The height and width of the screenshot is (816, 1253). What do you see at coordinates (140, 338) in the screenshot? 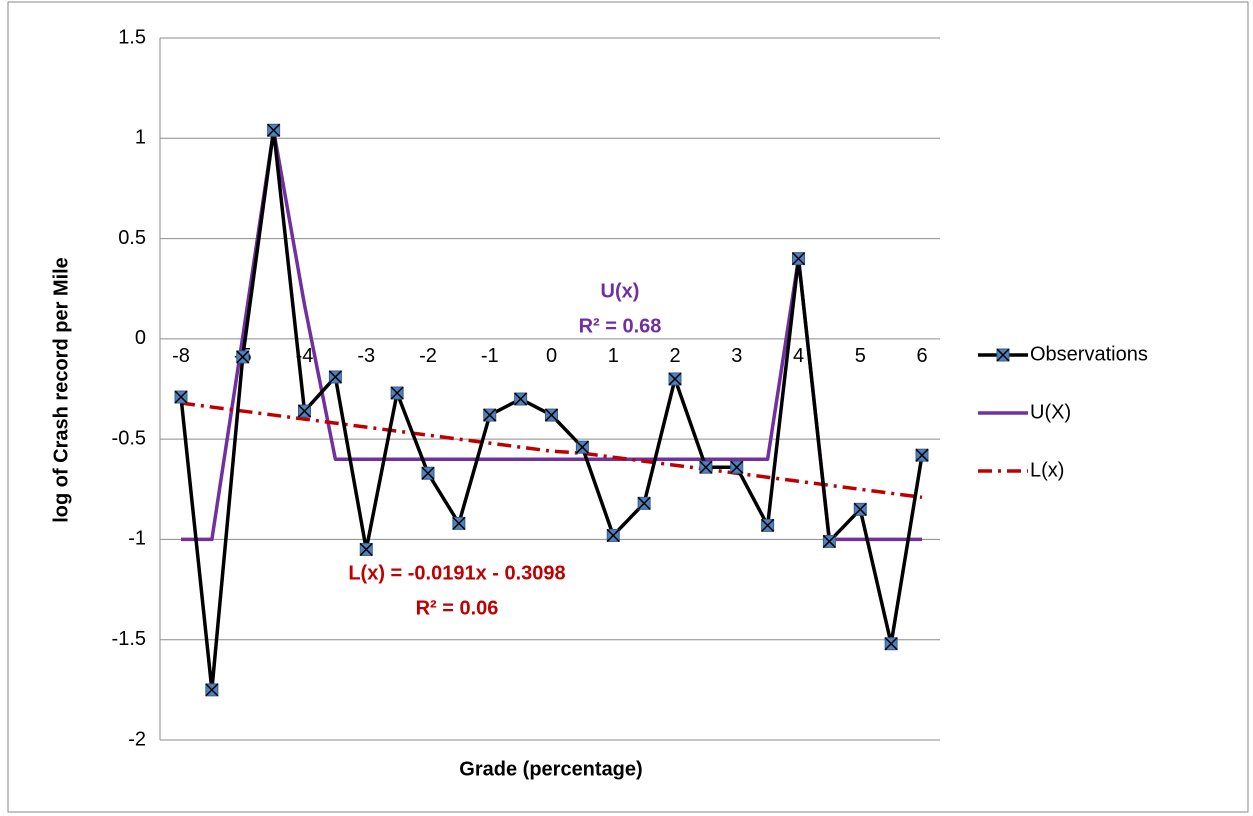
I see `y-tick-label: 0` at bounding box center [140, 338].